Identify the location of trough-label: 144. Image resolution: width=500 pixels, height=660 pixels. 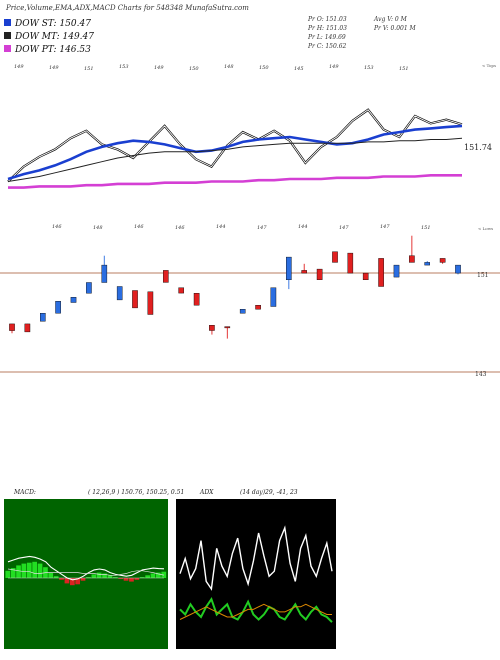
(221, 227).